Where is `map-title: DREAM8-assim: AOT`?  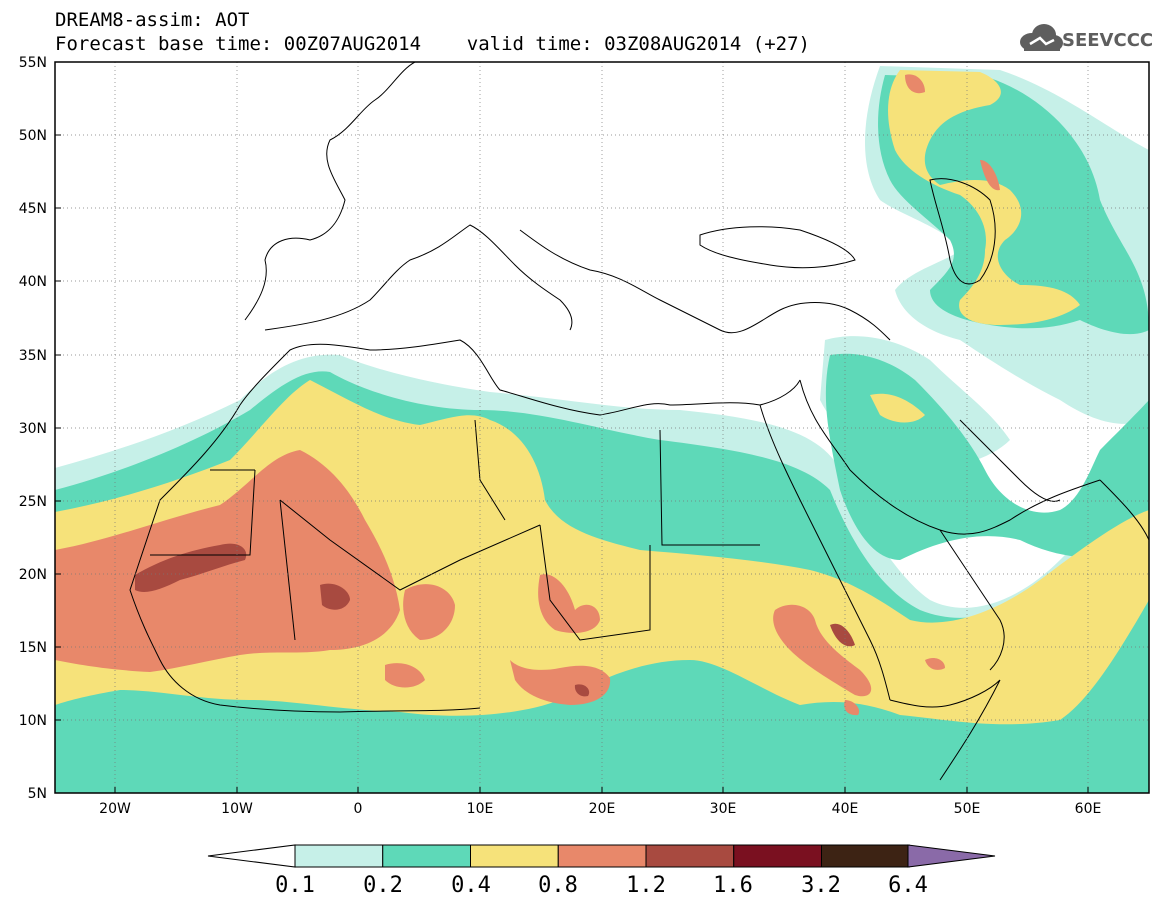 map-title: DREAM8-assim: AOT is located at coordinates (152, 20).